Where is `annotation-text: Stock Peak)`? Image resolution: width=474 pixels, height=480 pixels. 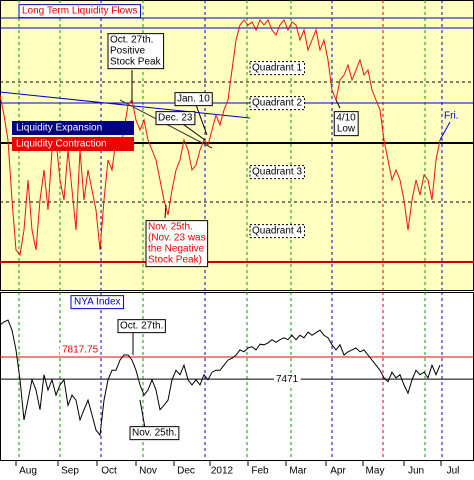
annotation-text: Stock Peak) is located at coordinates (175, 260).